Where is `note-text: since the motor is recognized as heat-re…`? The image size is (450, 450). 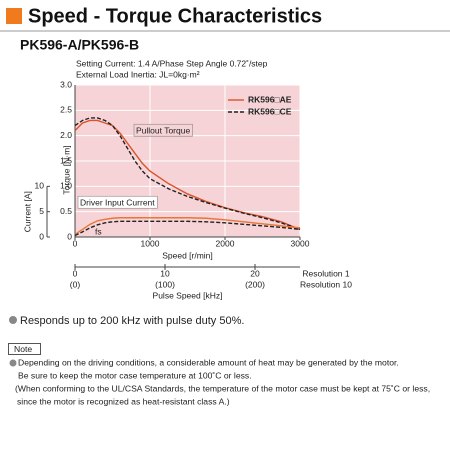
note-text: since the motor is recognized as heat-re… is located at coordinates (123, 401).